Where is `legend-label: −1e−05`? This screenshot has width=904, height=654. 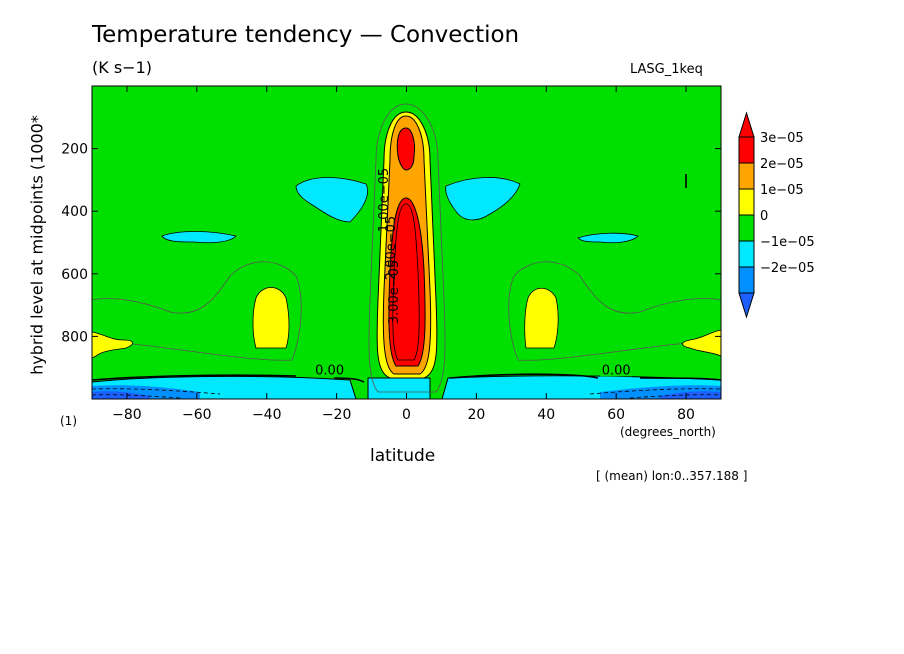 legend-label: −1e−05 is located at coordinates (787, 242).